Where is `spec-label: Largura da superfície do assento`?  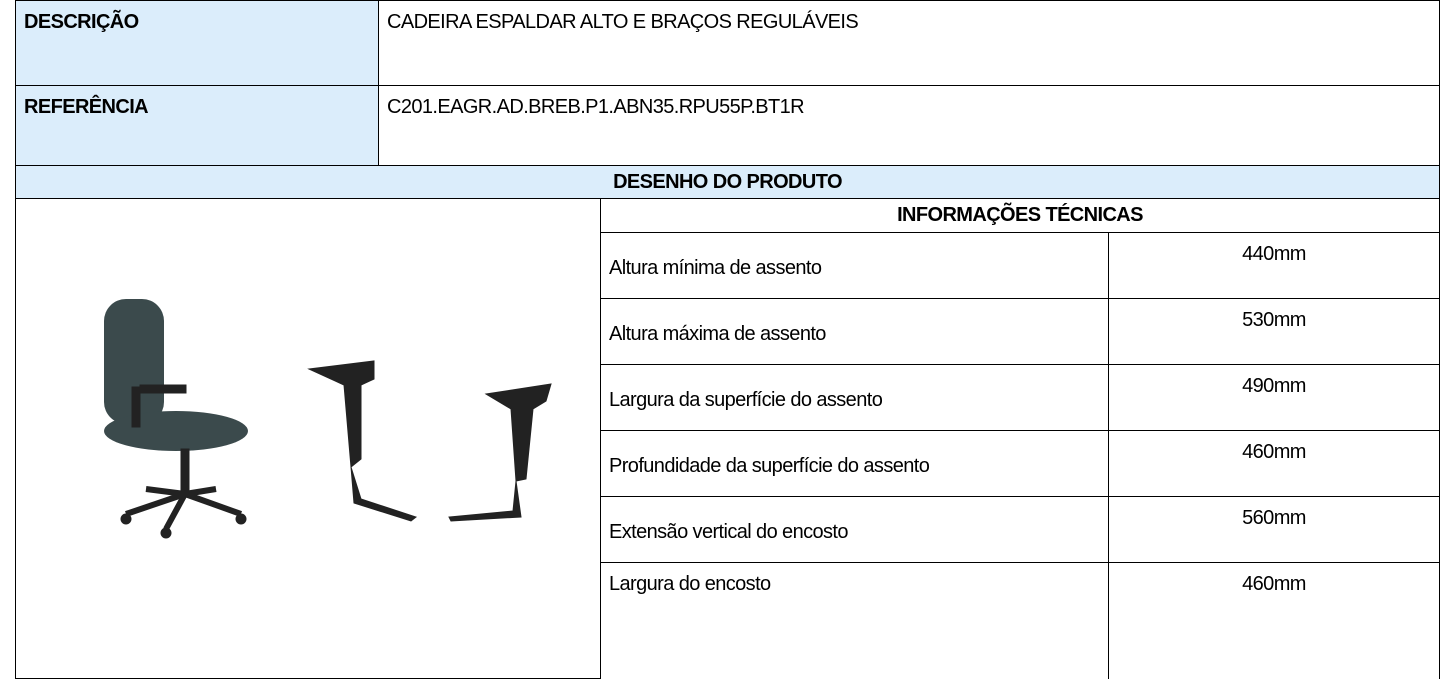 spec-label: Largura da superfície do assento is located at coordinates (854, 397).